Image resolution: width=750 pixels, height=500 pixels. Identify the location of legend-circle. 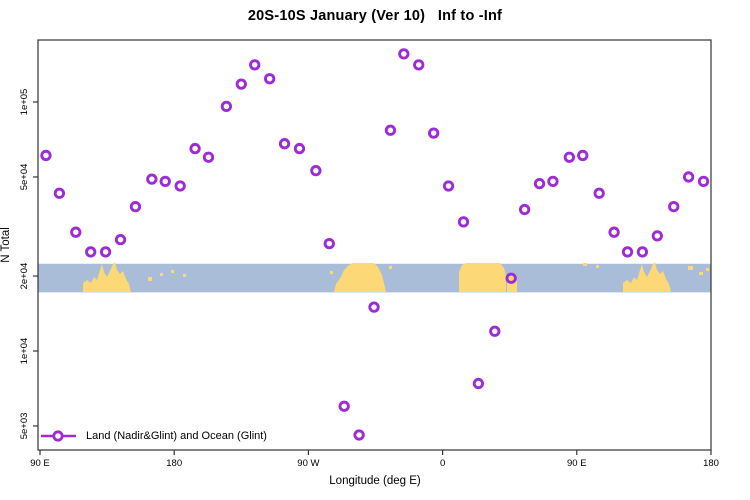
(58, 436).